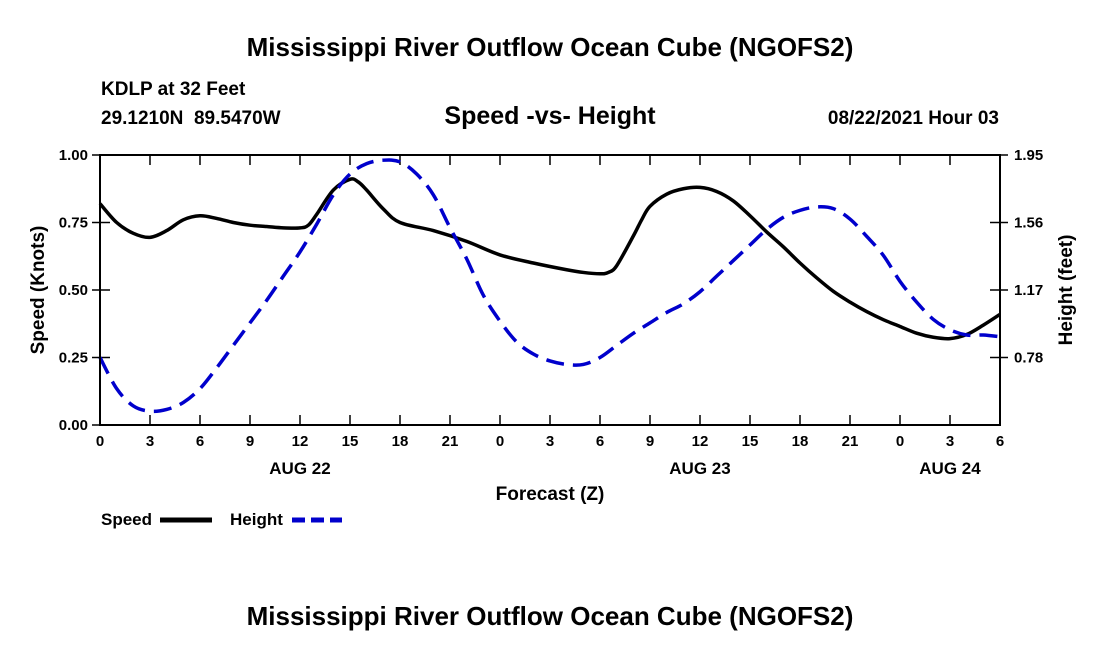 Image resolution: width=1100 pixels, height=650 pixels. What do you see at coordinates (221, 519) in the screenshot?
I see `legend: Speed Height` at bounding box center [221, 519].